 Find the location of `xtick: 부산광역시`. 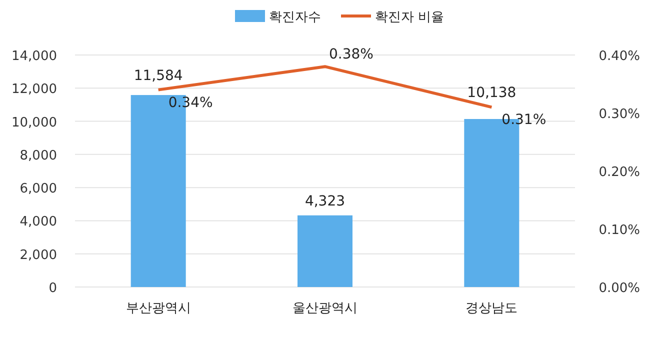

xtick: 부산광역시 is located at coordinates (158, 308).